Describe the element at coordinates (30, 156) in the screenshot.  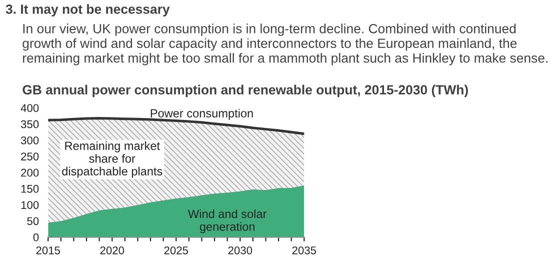
I see `y-tick-label: 250` at that location.